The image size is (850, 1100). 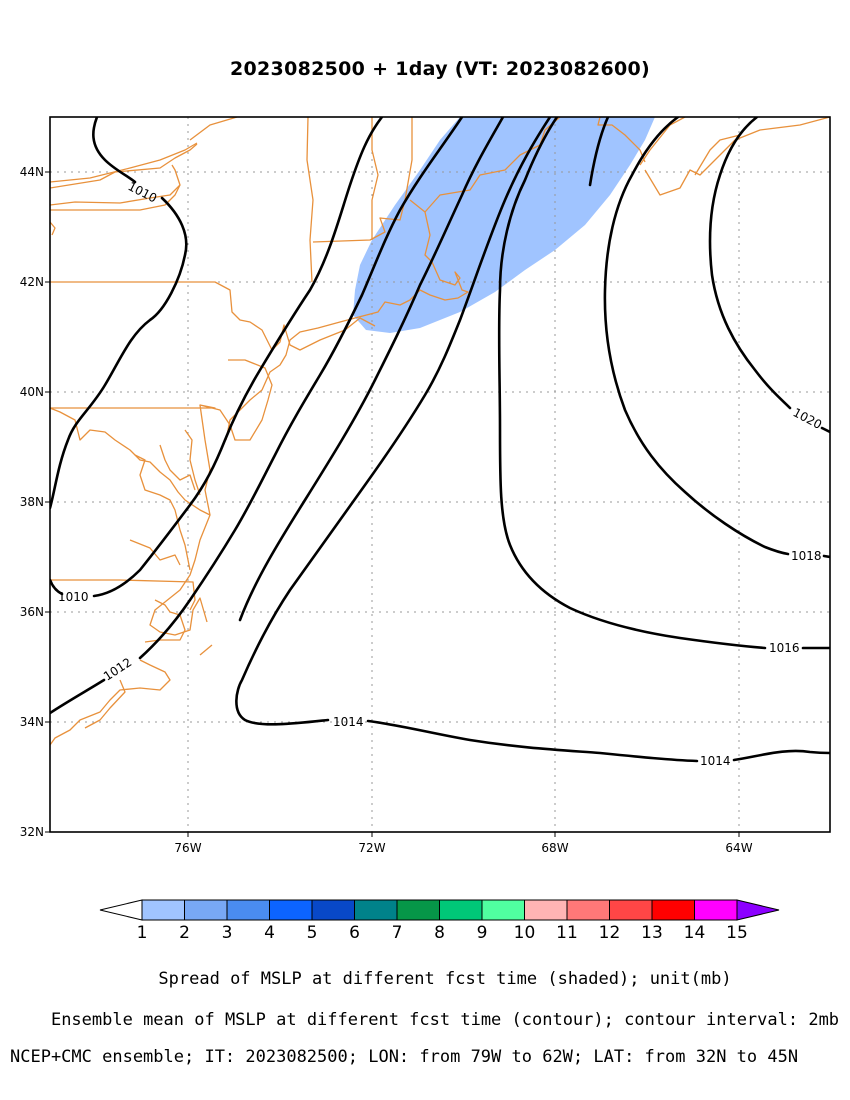 What do you see at coordinates (808, 418) in the screenshot?
I see `contour-label-1020: 1020` at bounding box center [808, 418].